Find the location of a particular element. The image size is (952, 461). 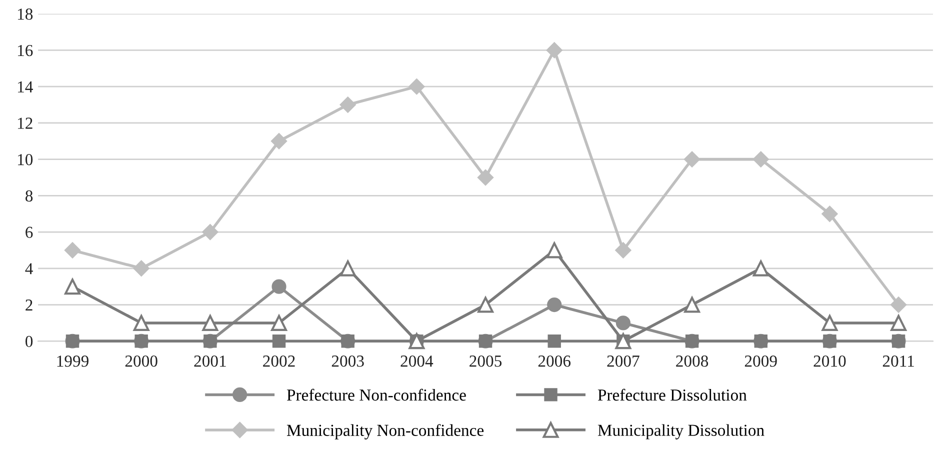

y-tick-label: 16 is located at coordinates (25, 50).